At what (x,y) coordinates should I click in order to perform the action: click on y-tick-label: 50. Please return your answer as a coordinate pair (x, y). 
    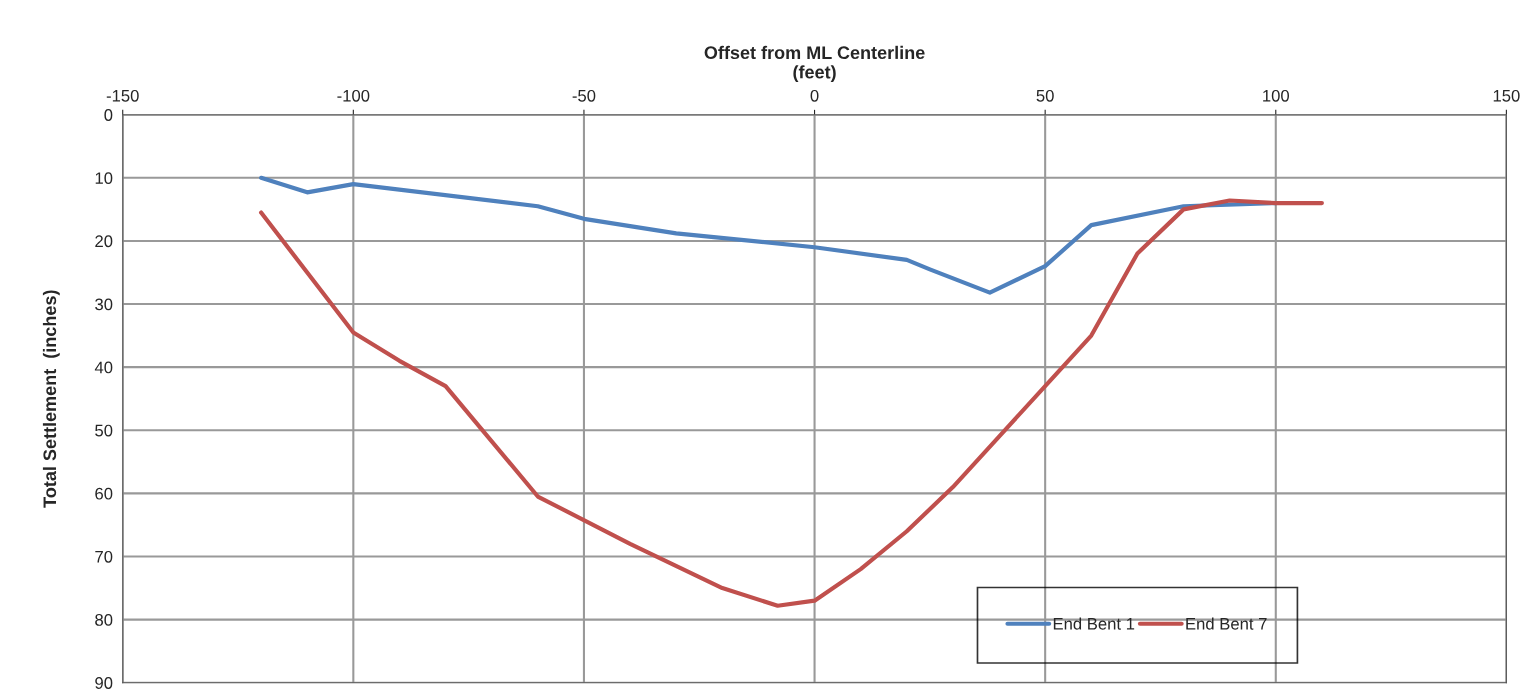
    Looking at the image, I should click on (104, 430).